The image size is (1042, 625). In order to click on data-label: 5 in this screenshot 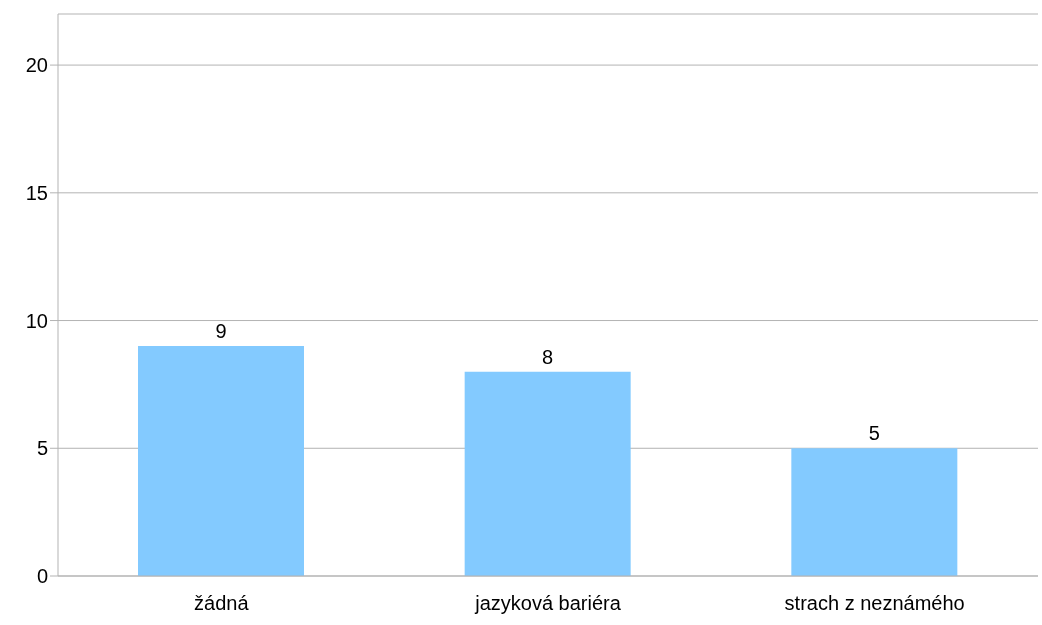, I will do `click(874, 433)`.